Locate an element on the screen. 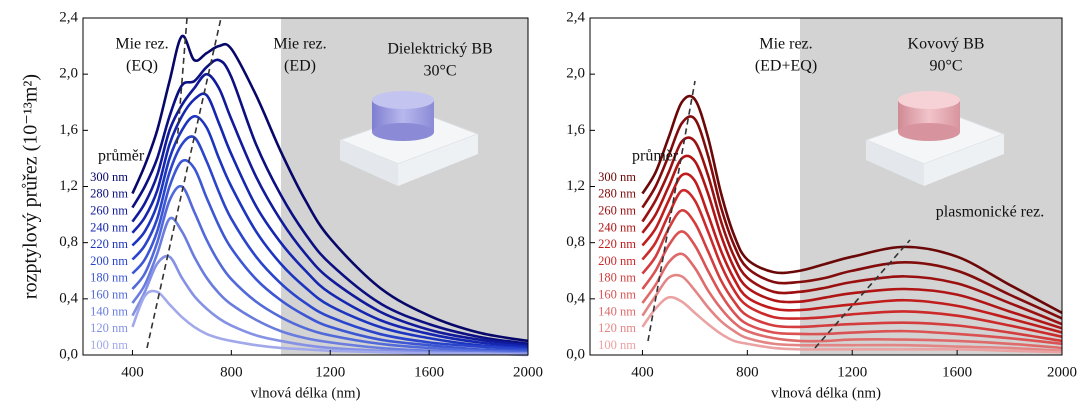 The image size is (1084, 403). annotation: (EQ) is located at coordinates (142, 66).